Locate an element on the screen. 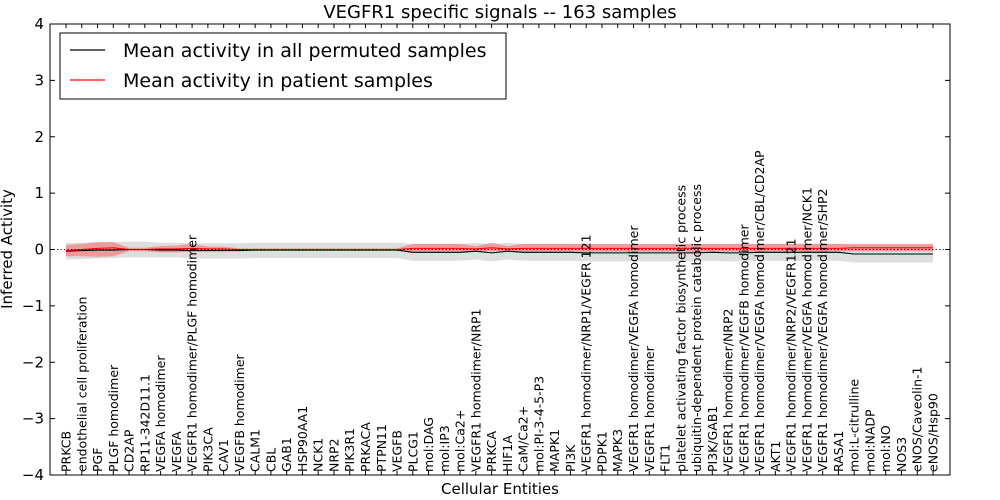  x-tick-label: VEGFR1 homodimer/NRP1/VEGFR 121 is located at coordinates (586, 353).